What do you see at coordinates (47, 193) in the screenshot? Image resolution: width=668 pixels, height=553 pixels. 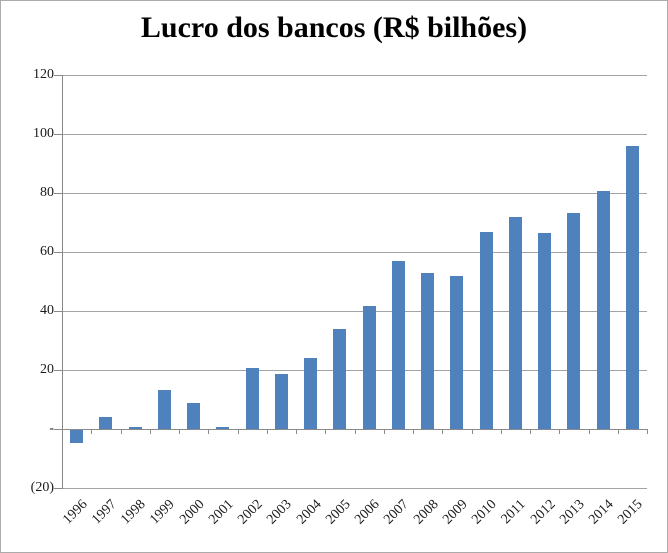 I see `y-axis-label: 80` at bounding box center [47, 193].